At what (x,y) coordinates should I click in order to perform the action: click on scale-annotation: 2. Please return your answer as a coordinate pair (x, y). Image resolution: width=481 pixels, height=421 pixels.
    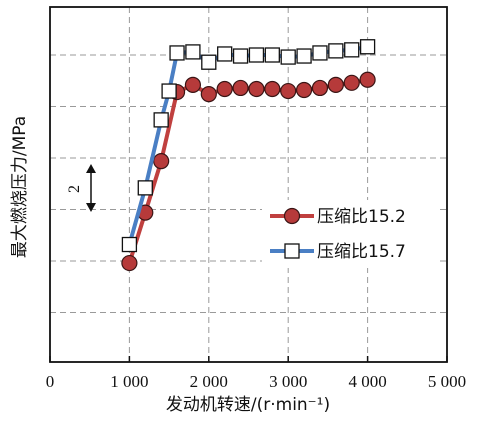
    Looking at the image, I should click on (81, 188).